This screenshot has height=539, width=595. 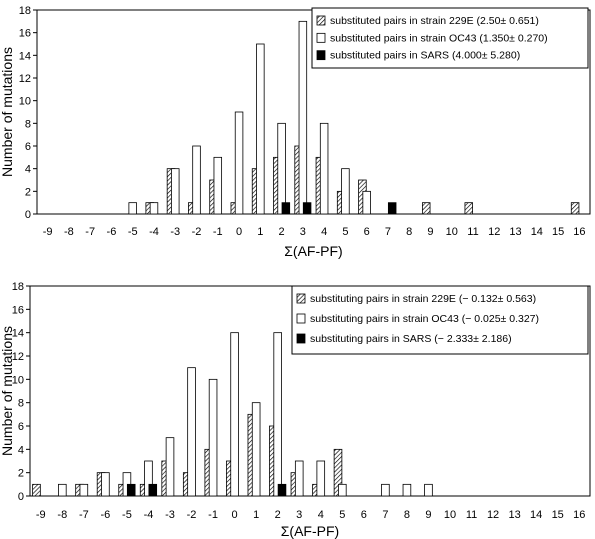 I want to click on x-tick-label: 5, so click(x=342, y=515).